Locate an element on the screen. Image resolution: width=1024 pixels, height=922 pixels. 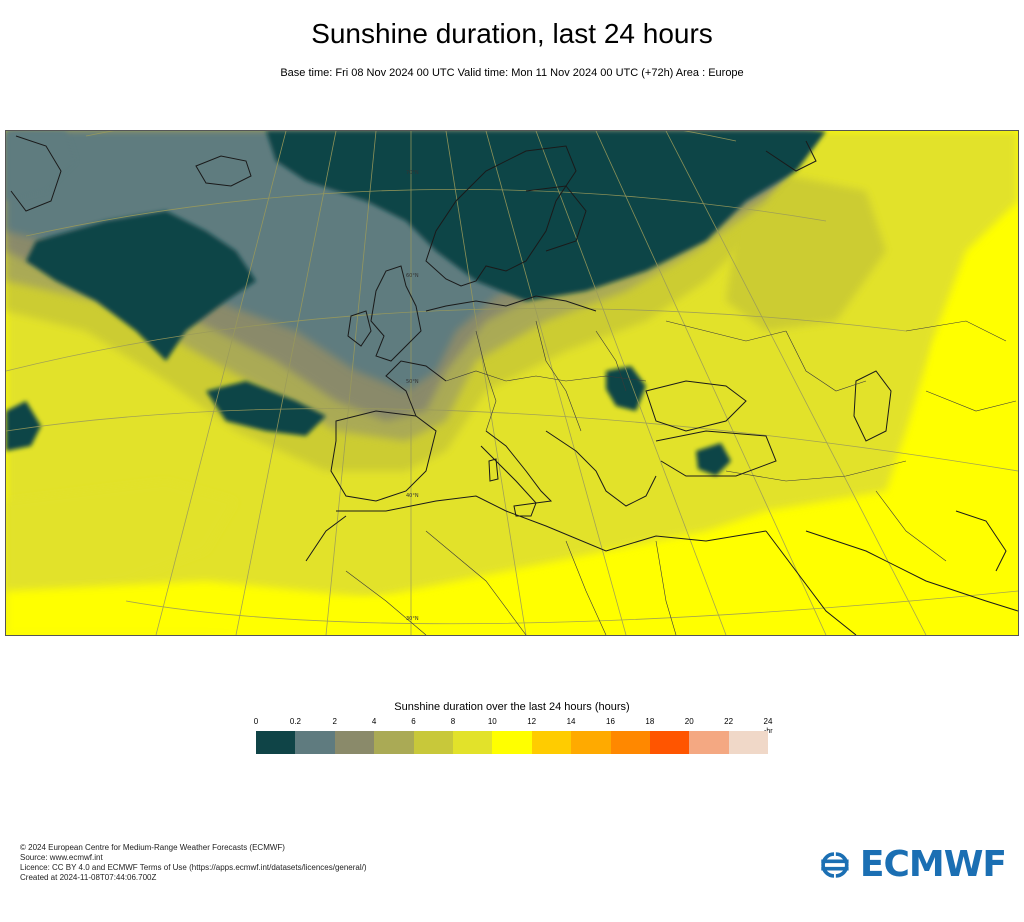
parallel-50n is located at coordinates (456, 340).